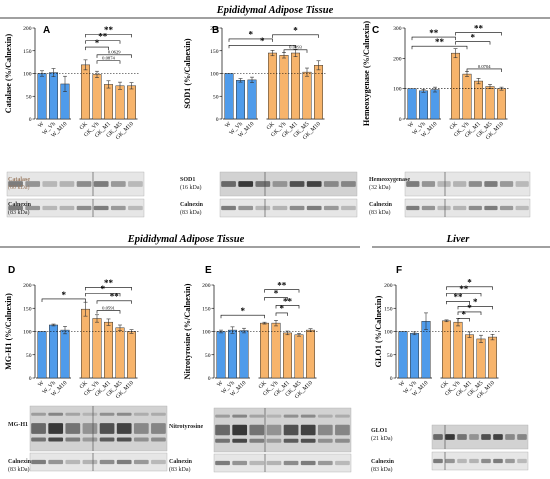  Describe the element at coordinates (379, 431) in the screenshot. I see `blot-protein-label: GLO1` at that location.